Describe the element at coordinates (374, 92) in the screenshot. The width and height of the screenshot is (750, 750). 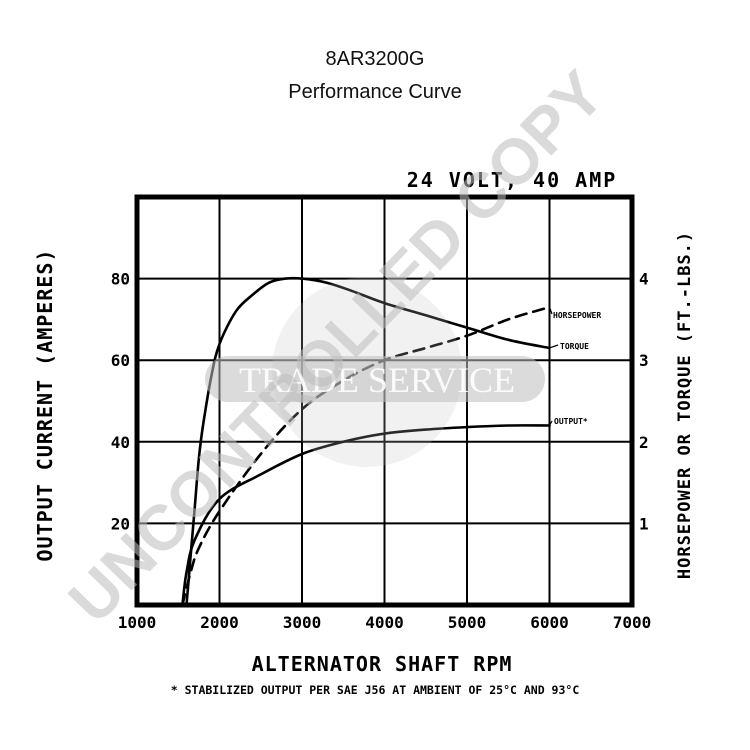
I see `chart-subtitle: Performance Curve` at that location.